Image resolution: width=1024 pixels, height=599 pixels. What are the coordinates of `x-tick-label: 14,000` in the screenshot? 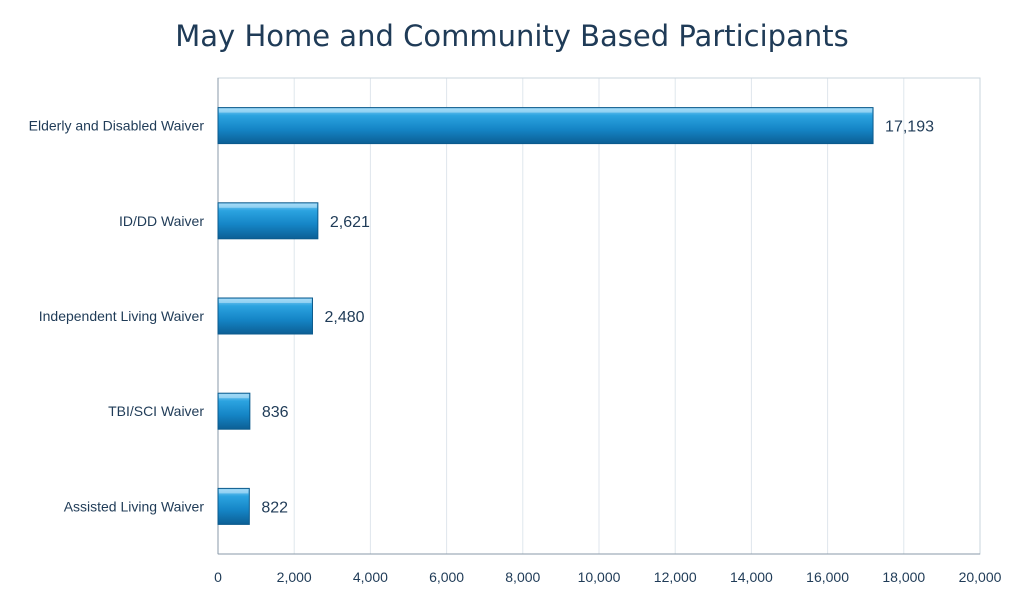 It's located at (751, 577).